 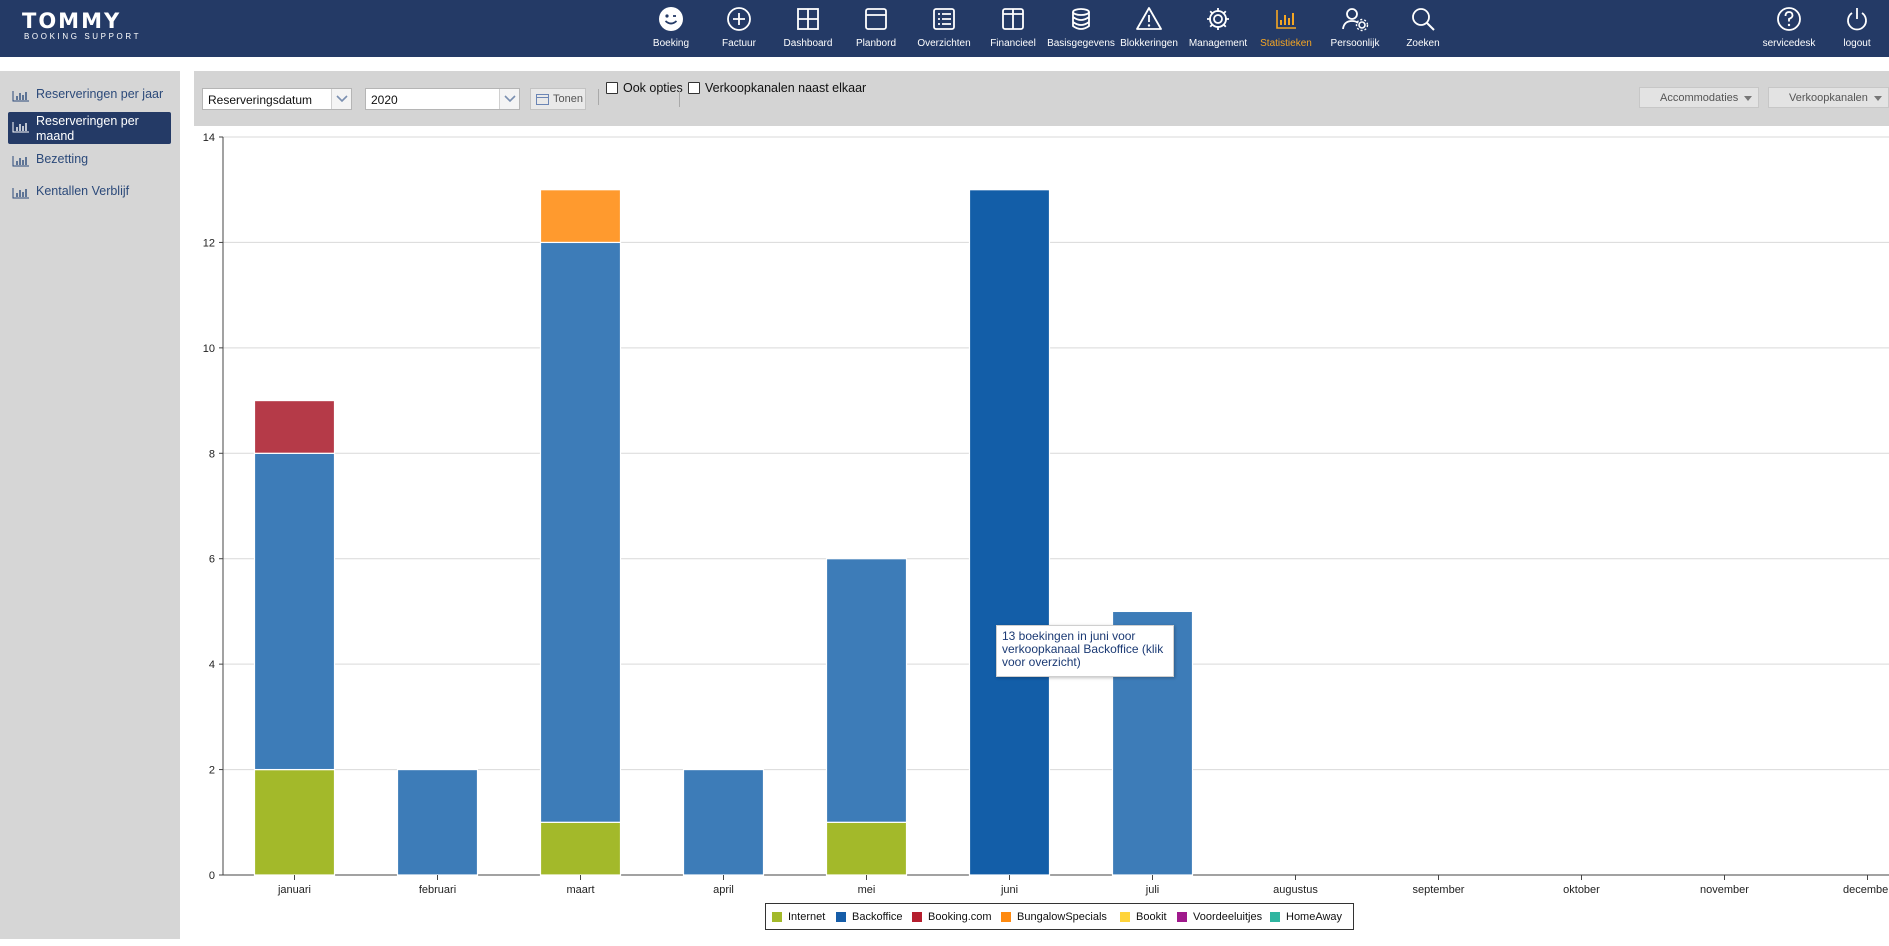 I want to click on nav-item-servicedesk: servicedesk, so click(x=1789, y=28).